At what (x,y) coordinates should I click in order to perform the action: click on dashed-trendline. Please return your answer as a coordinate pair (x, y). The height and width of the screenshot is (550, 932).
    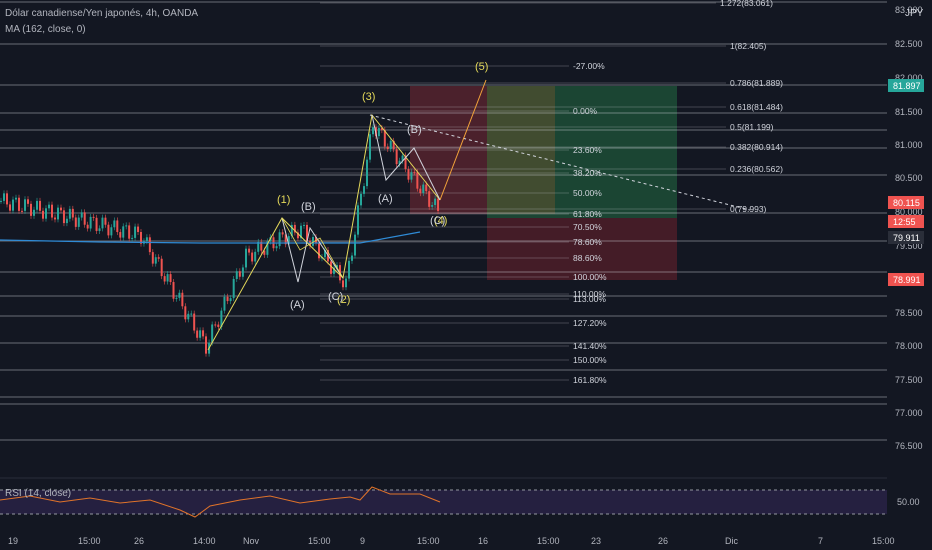
    Looking at the image, I should click on (560, 162).